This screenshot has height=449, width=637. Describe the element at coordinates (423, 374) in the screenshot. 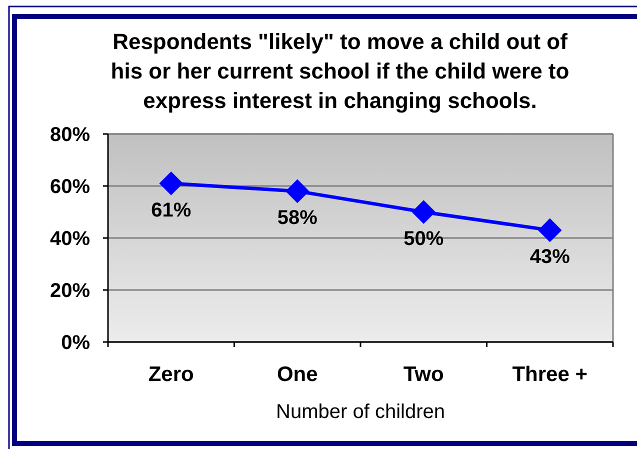

I see `x-tick-label: Two` at that location.